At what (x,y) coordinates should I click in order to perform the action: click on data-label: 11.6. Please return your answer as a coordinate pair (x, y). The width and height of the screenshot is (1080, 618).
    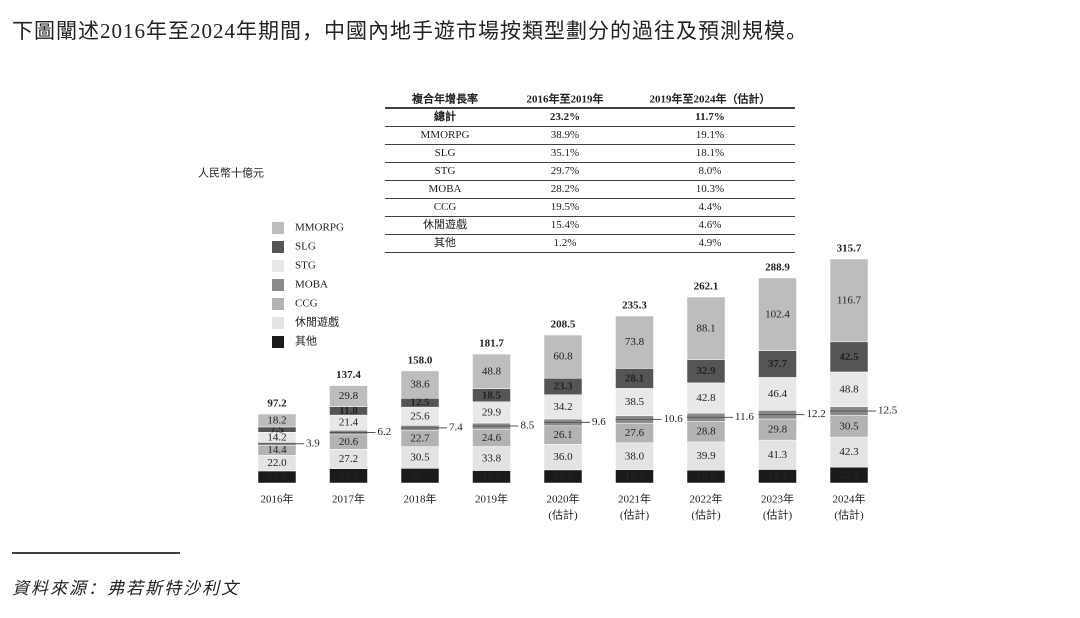
    Looking at the image, I should click on (744, 417).